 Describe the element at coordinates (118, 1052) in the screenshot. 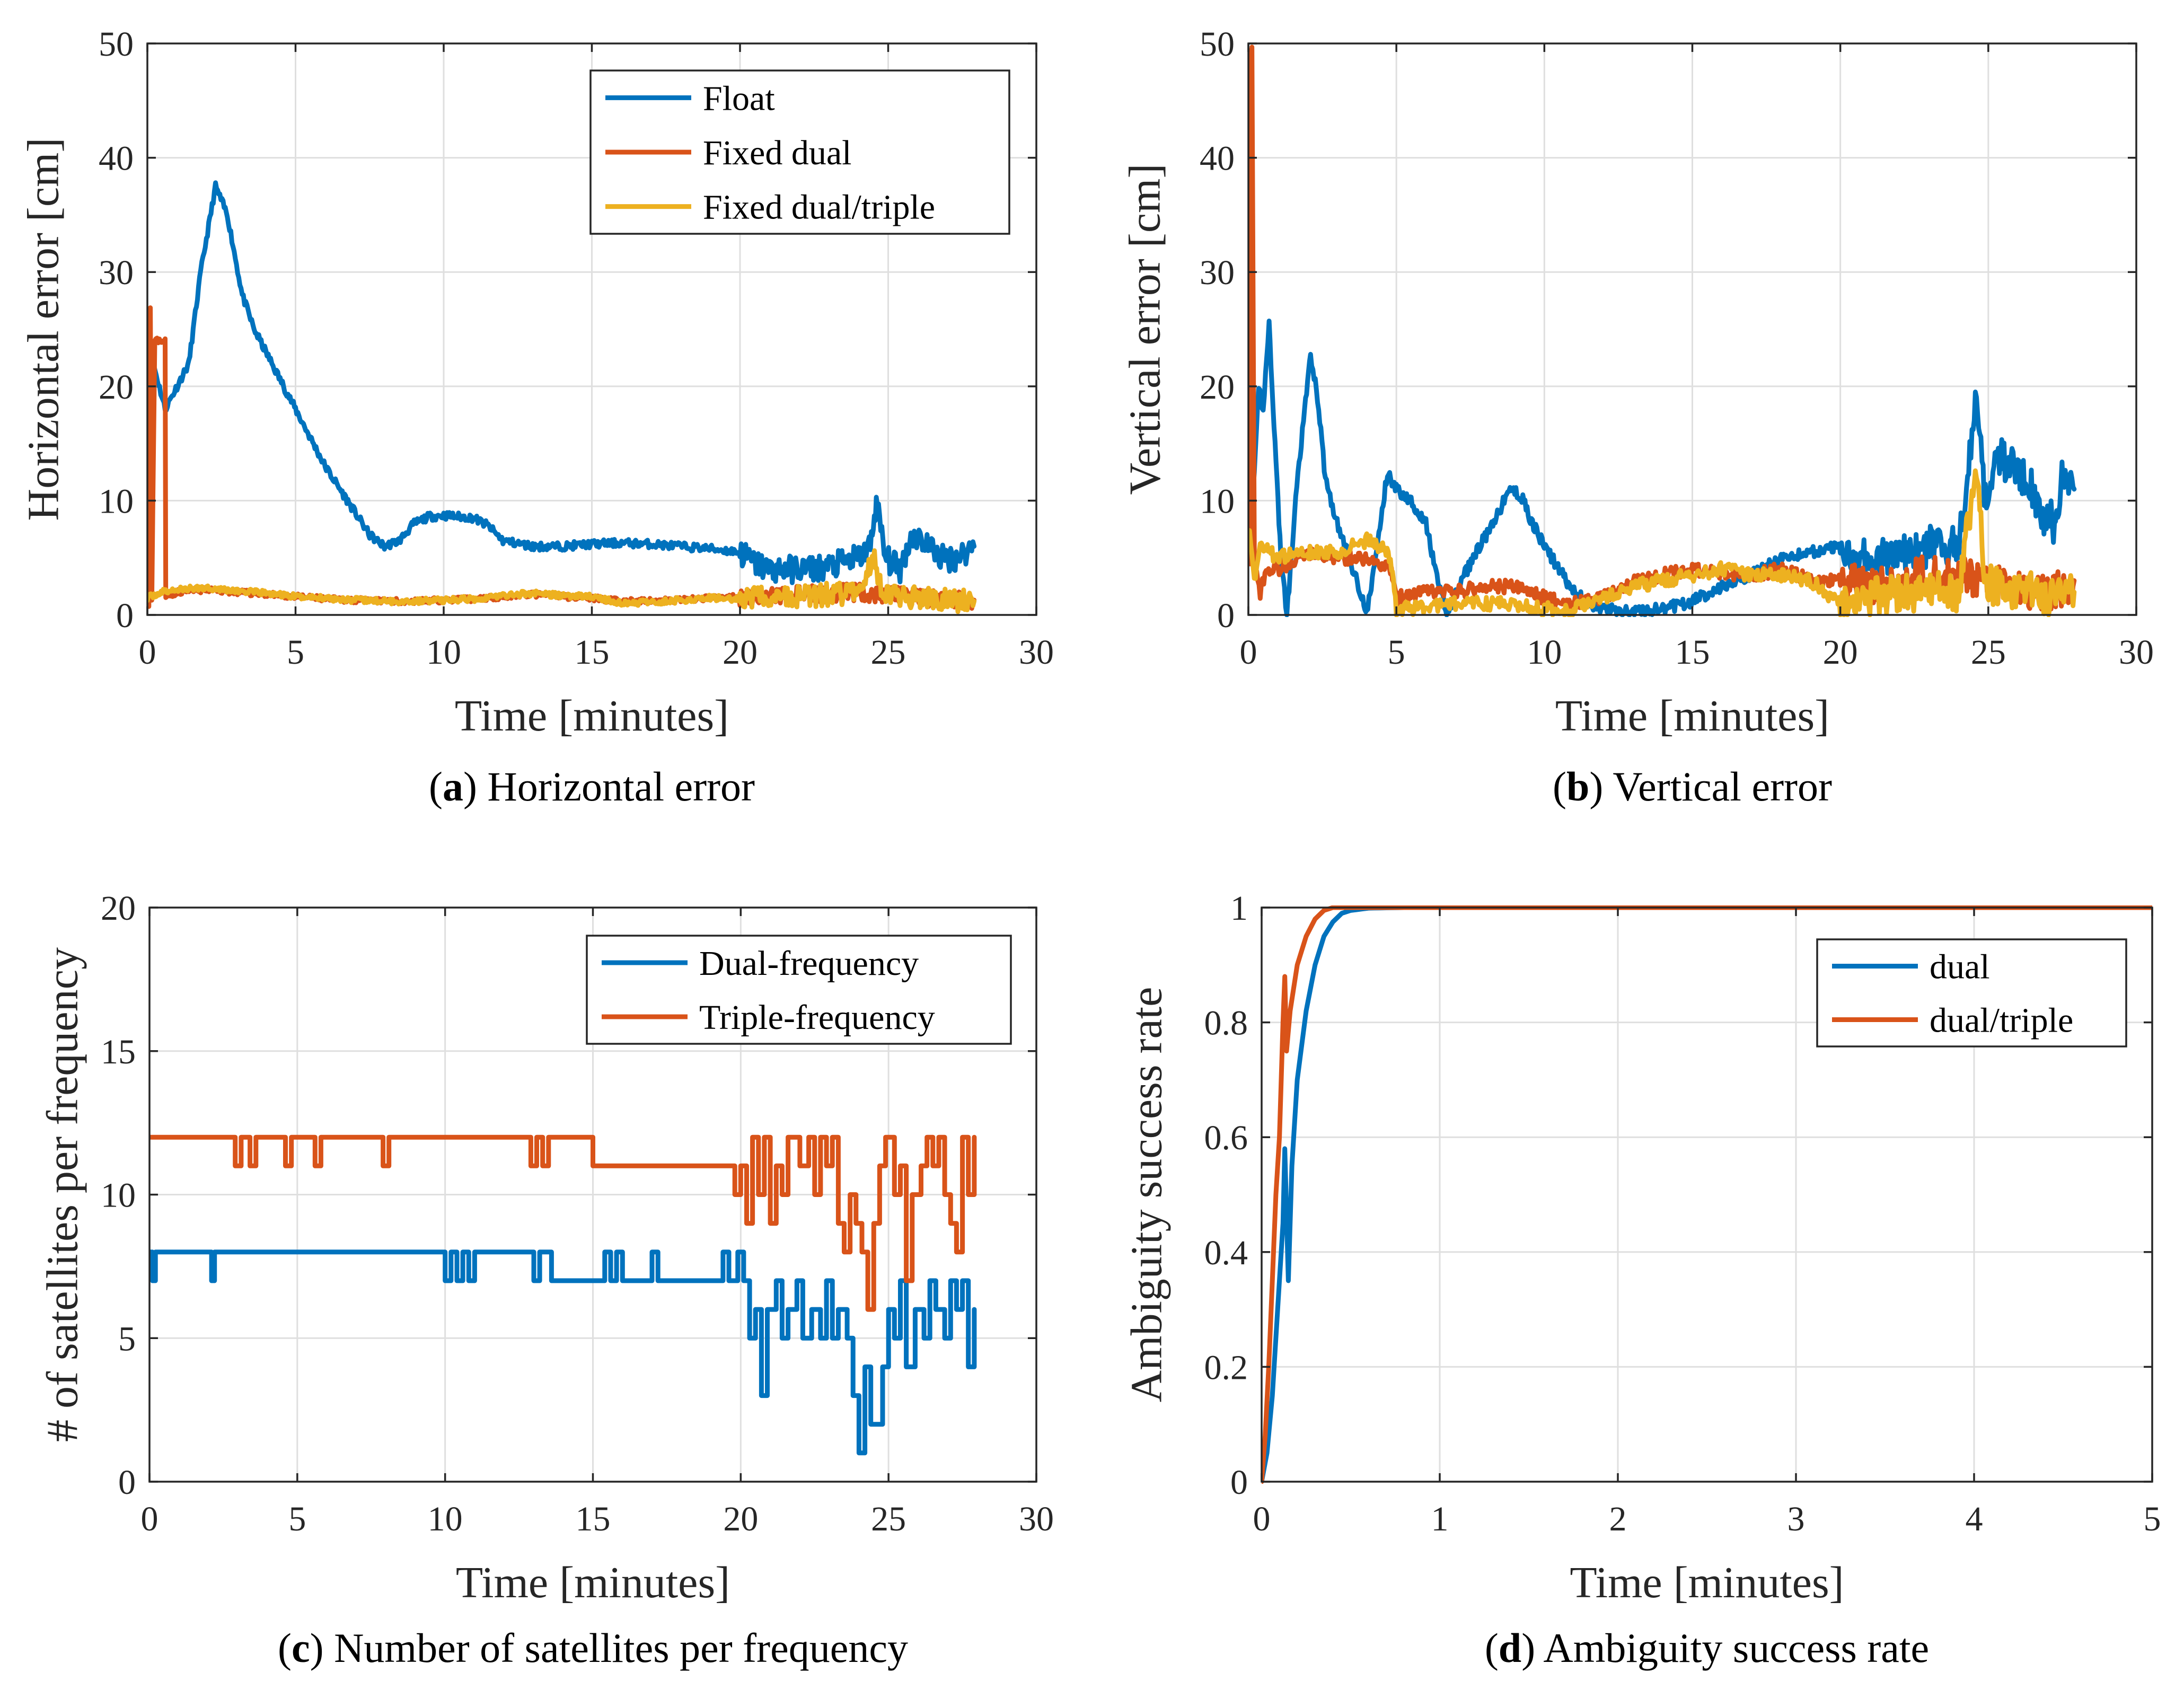

I see `y-tick-label: 15` at that location.